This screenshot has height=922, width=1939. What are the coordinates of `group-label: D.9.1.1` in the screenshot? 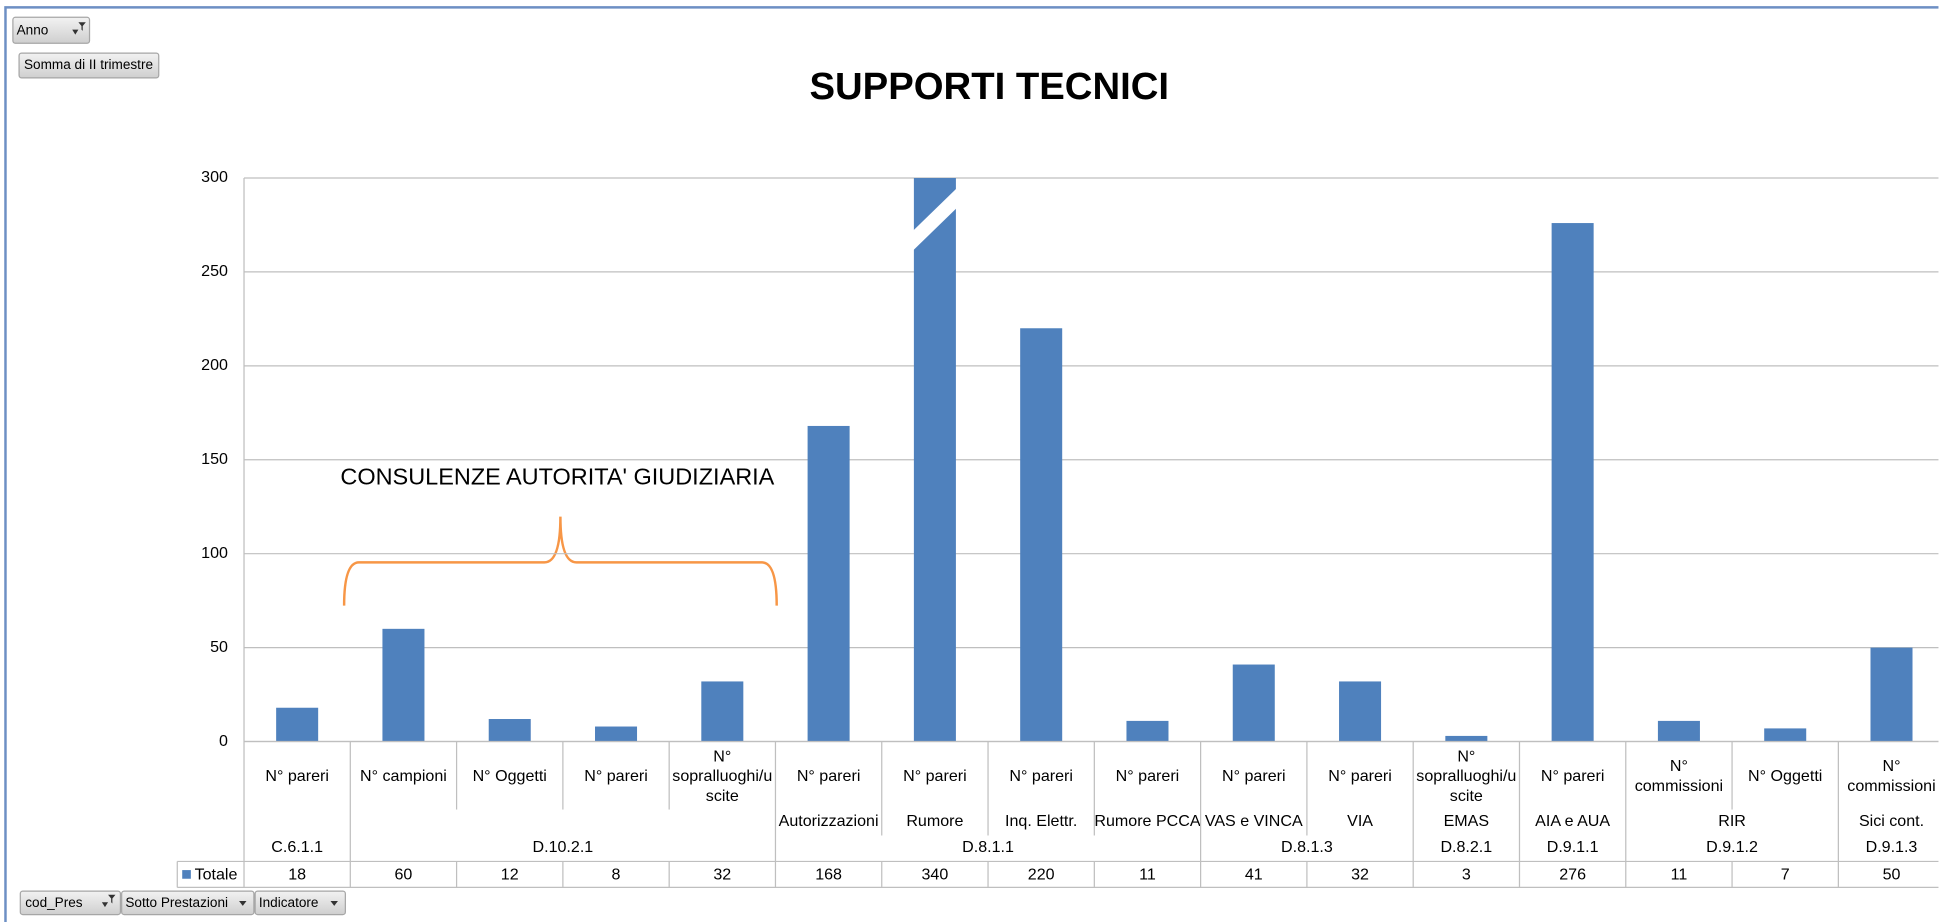 It's located at (1573, 847).